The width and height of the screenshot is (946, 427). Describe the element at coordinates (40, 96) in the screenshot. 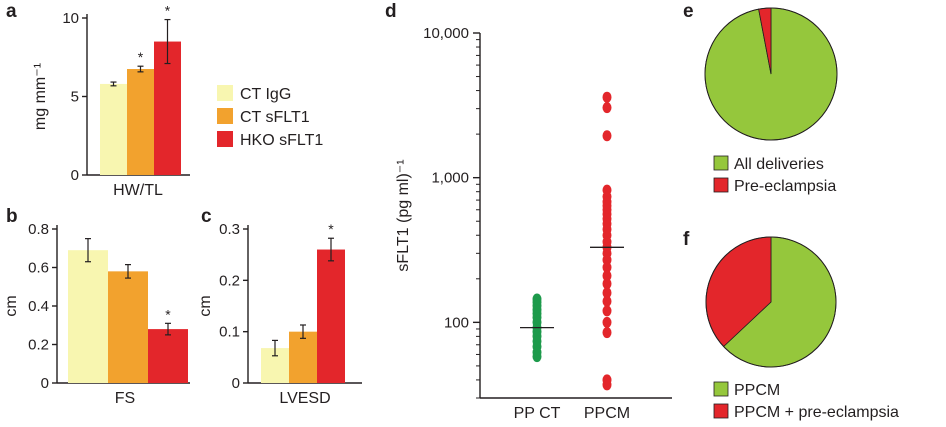

I see `y-axis-label: mg mm⁻¹` at that location.